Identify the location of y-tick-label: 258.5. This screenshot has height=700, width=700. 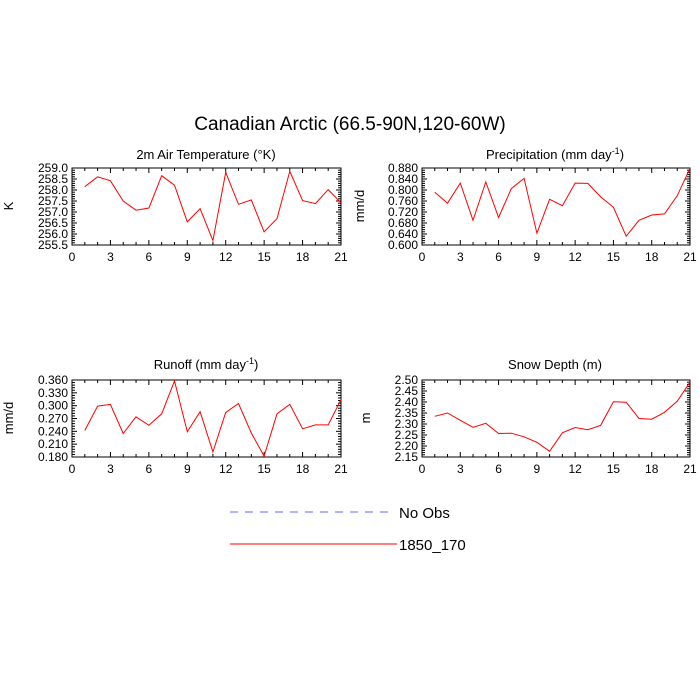
(53, 179).